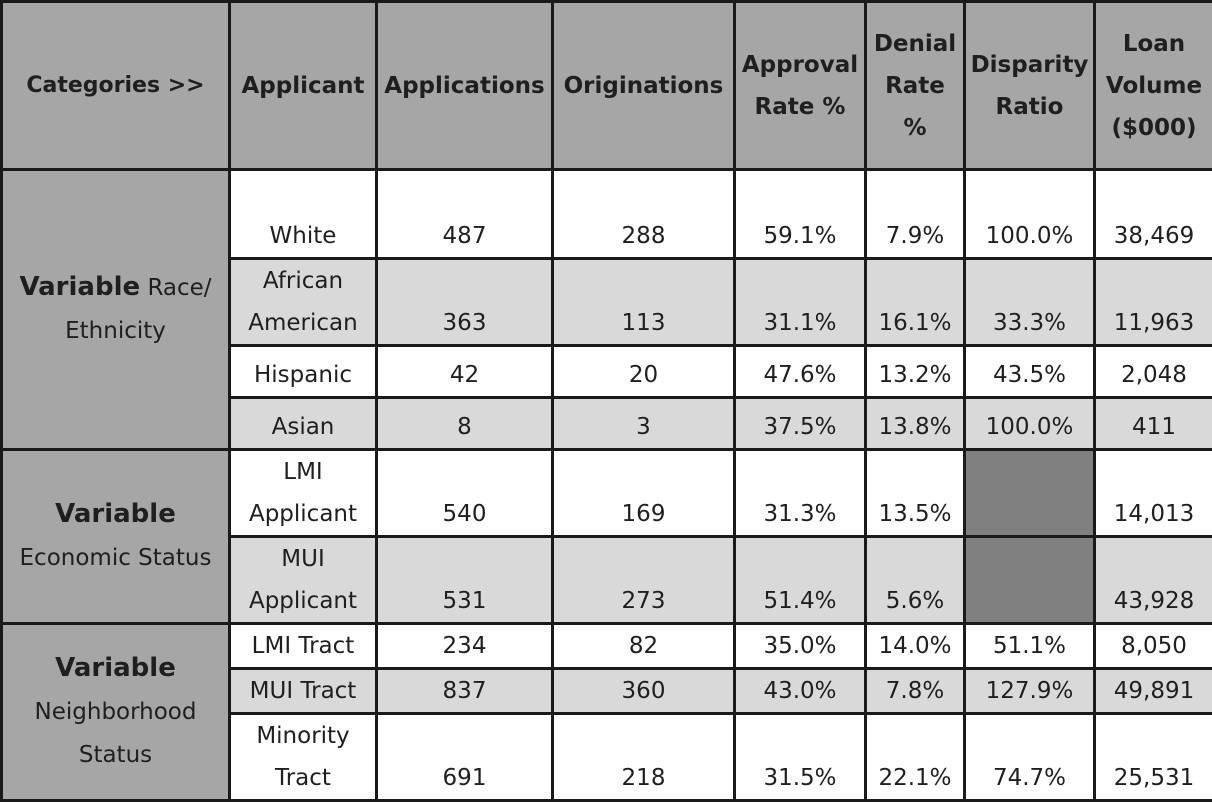 The width and height of the screenshot is (1212, 802). What do you see at coordinates (1030, 302) in the screenshot?
I see `cell-disparity-ratio: 33.3%` at bounding box center [1030, 302].